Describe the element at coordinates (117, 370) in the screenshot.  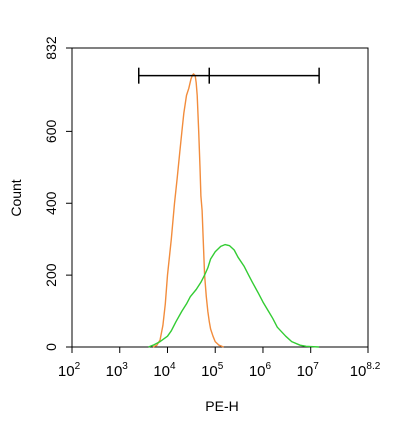
I see `x-tick-label: 10³` at that location.